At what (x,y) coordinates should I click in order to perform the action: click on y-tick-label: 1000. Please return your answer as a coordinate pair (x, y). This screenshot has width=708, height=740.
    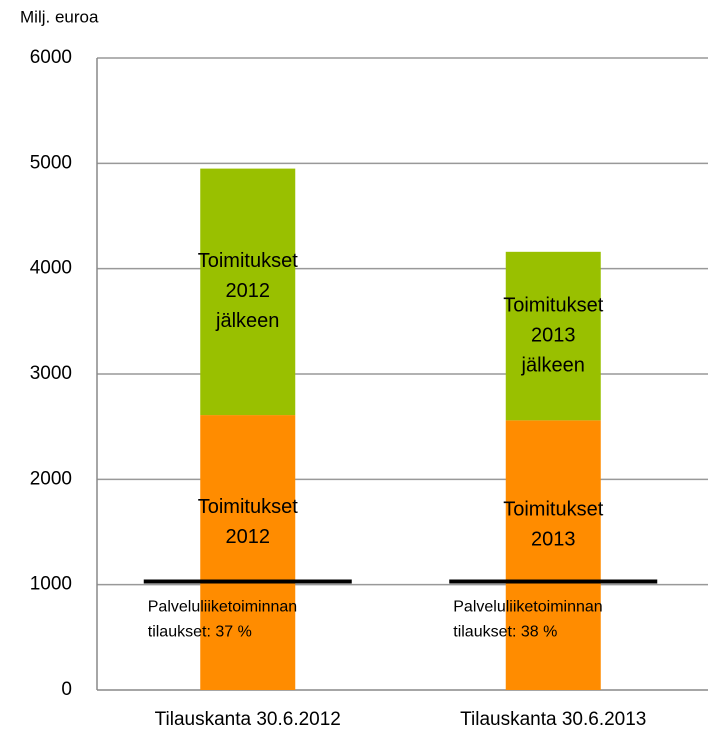
    Looking at the image, I should click on (51, 584).